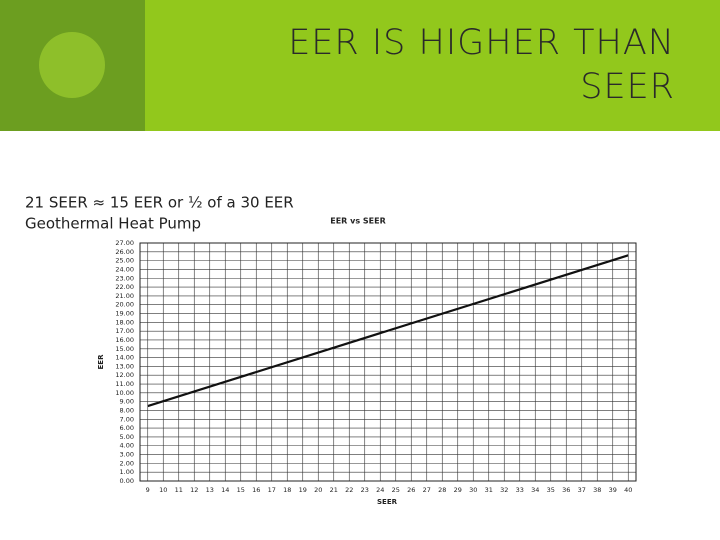 This screenshot has height=540, width=720. What do you see at coordinates (272, 490) in the screenshot?
I see `x-tick-label: 17` at bounding box center [272, 490].